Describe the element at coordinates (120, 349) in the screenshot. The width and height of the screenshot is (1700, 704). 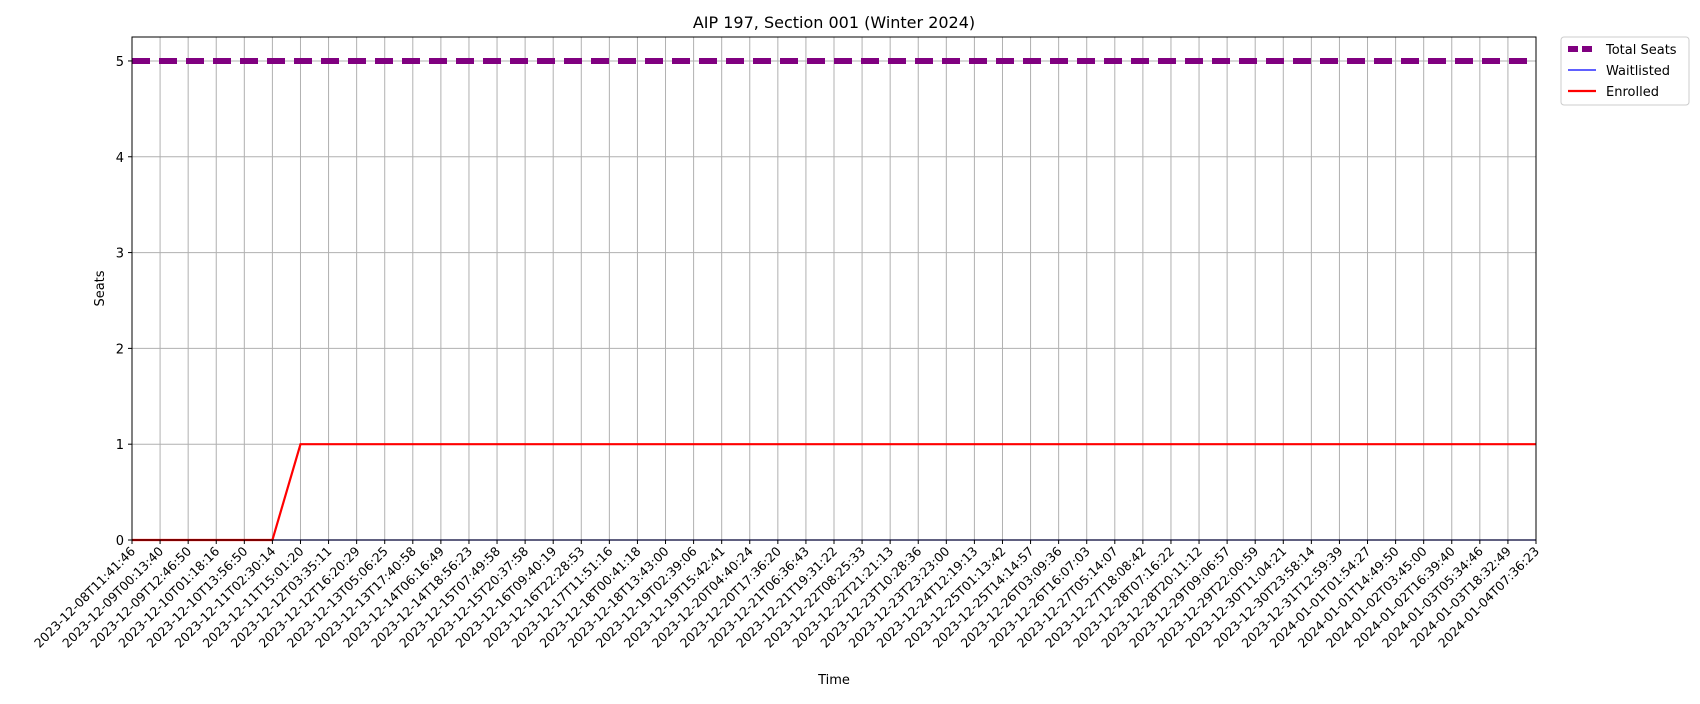
I see `y-tick-label: 2` at that location.